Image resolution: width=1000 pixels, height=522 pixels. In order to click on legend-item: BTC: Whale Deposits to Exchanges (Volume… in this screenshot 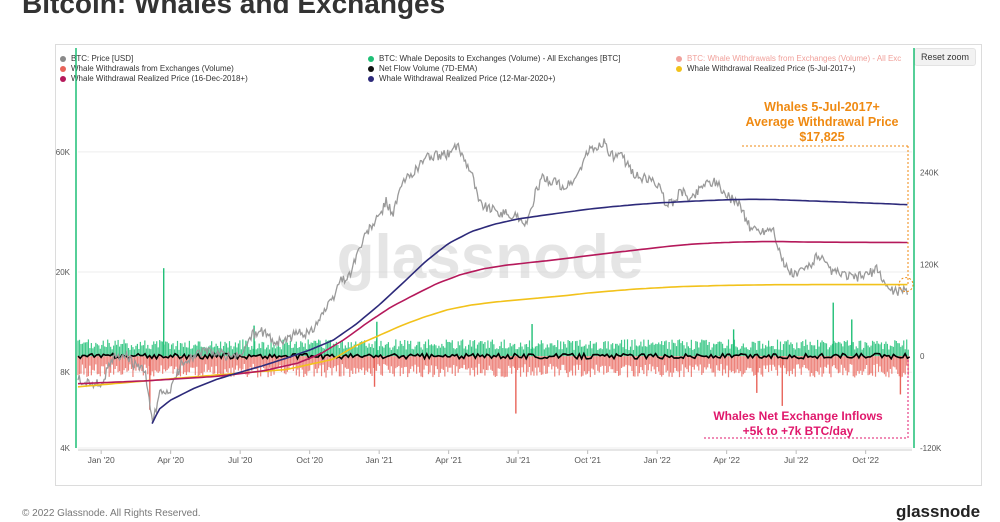, I will do `click(494, 58)`.